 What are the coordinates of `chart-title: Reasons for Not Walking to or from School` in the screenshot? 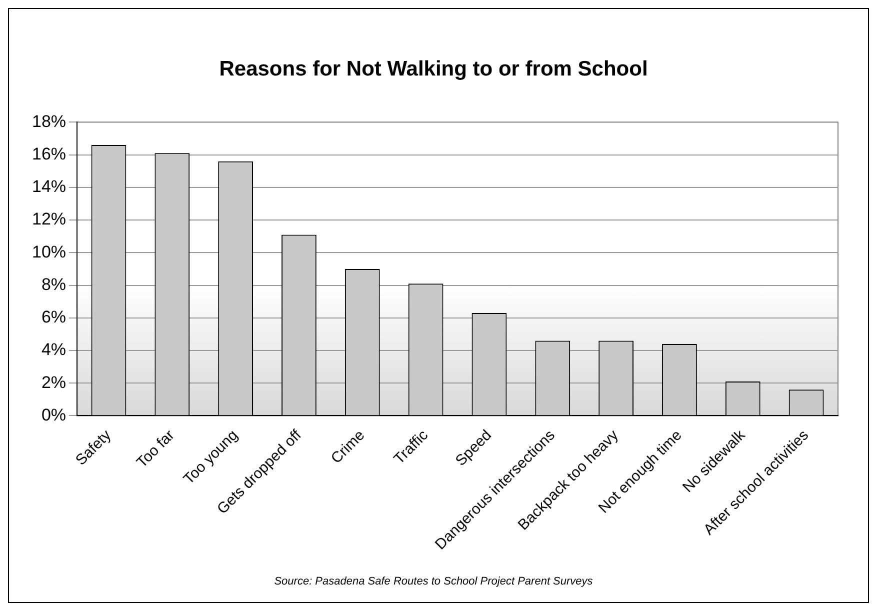 It's located at (433, 68).